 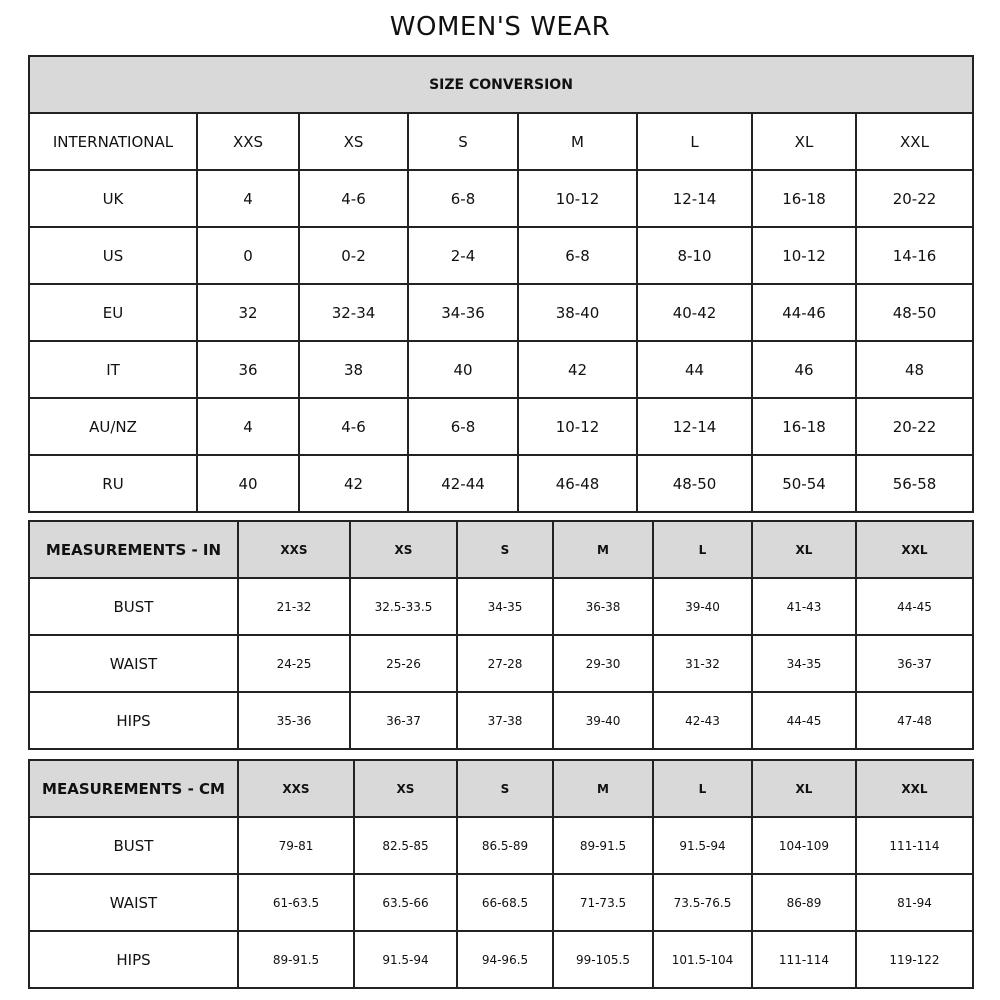 I want to click on table-cell: 32, so click(x=248, y=312).